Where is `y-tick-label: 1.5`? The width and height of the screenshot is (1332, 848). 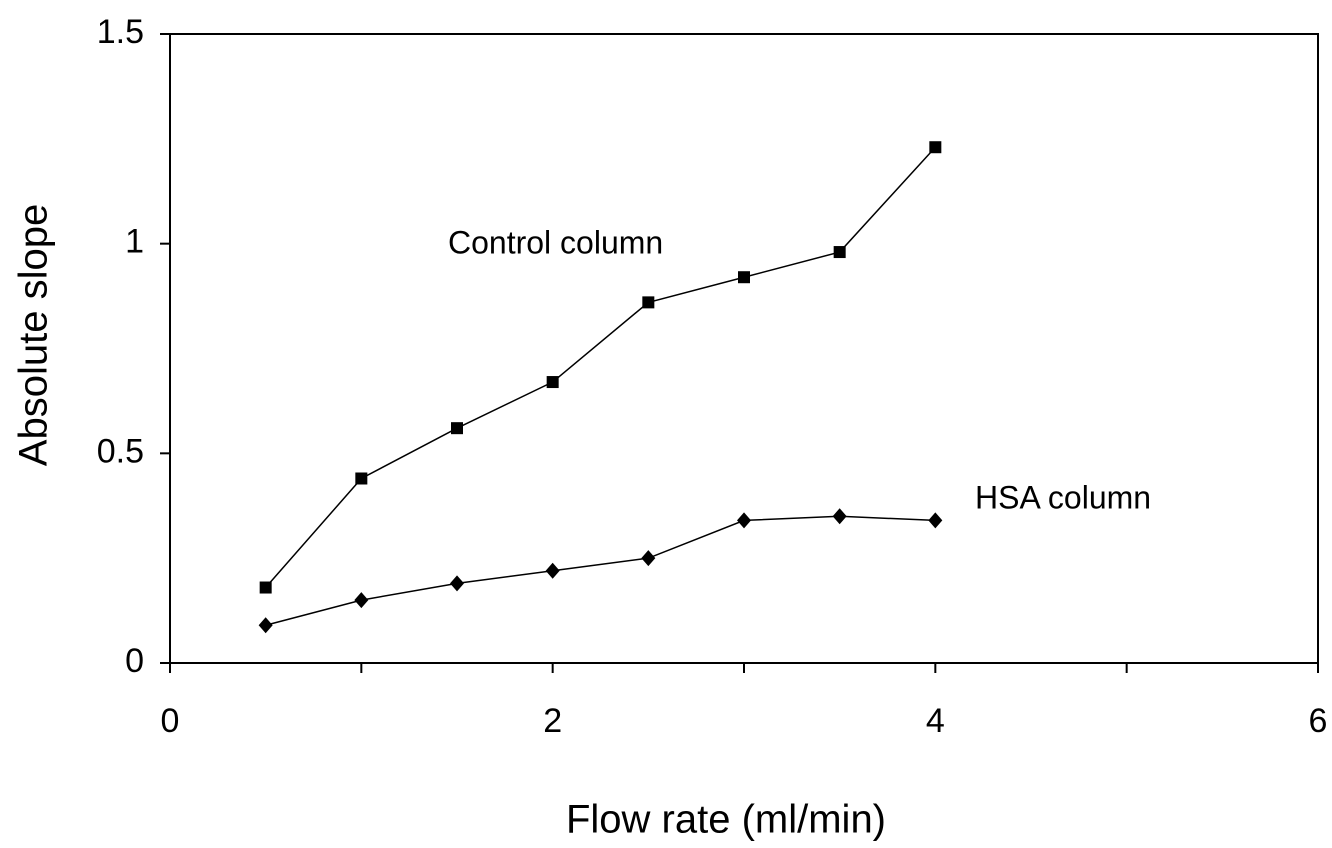 y-tick-label: 1.5 is located at coordinates (120, 32).